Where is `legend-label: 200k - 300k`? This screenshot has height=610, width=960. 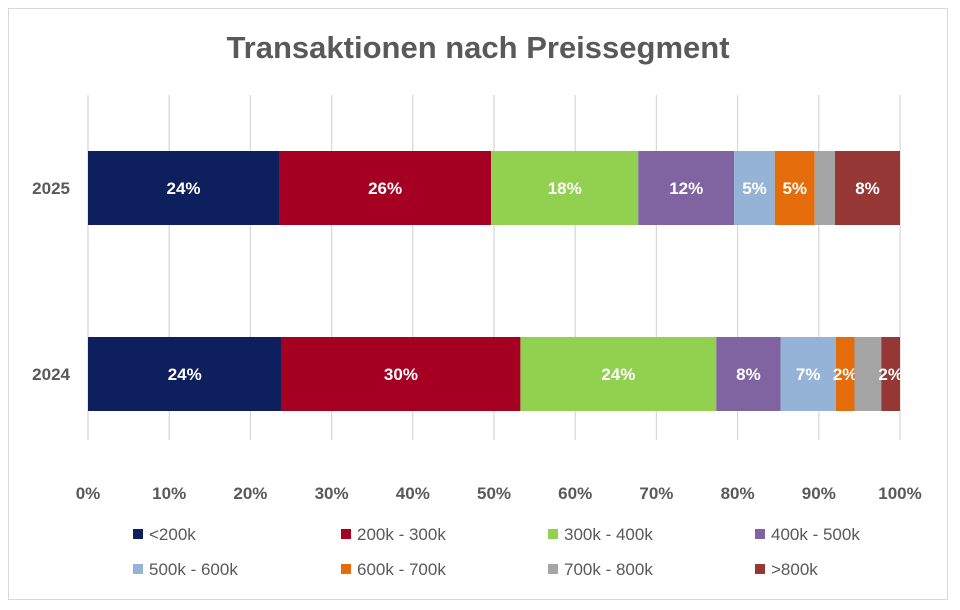 legend-label: 200k - 300k is located at coordinates (401, 534).